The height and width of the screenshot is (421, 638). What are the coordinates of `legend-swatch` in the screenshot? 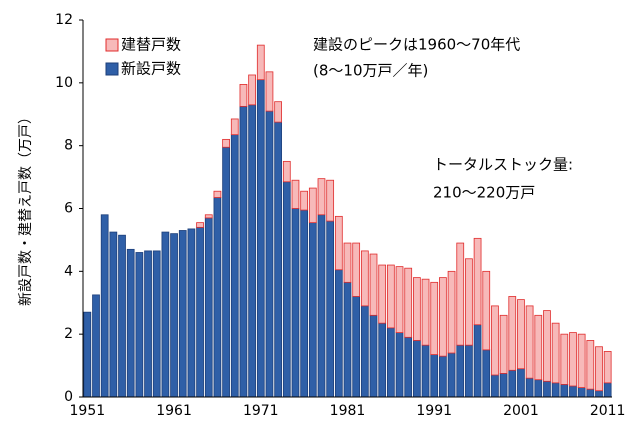 It's located at (112, 45).